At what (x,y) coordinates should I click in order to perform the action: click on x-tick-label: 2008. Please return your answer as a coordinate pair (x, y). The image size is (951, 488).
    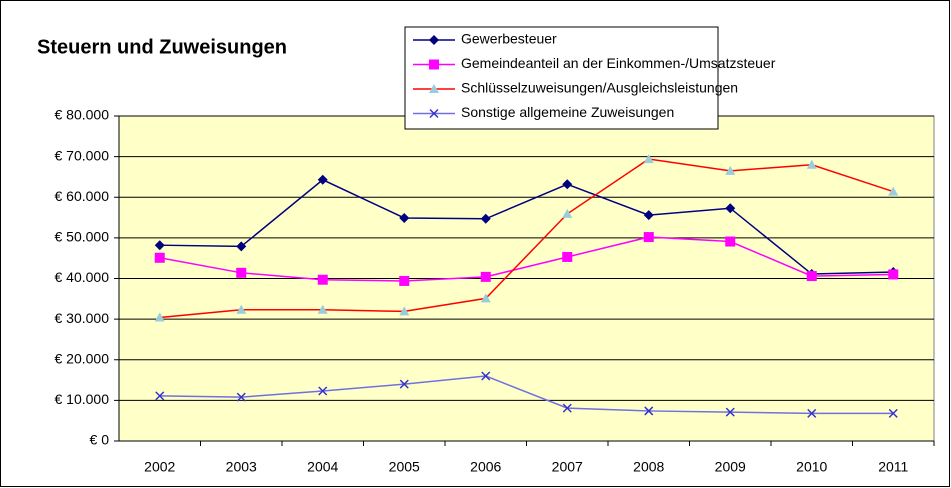
    Looking at the image, I should click on (648, 467).